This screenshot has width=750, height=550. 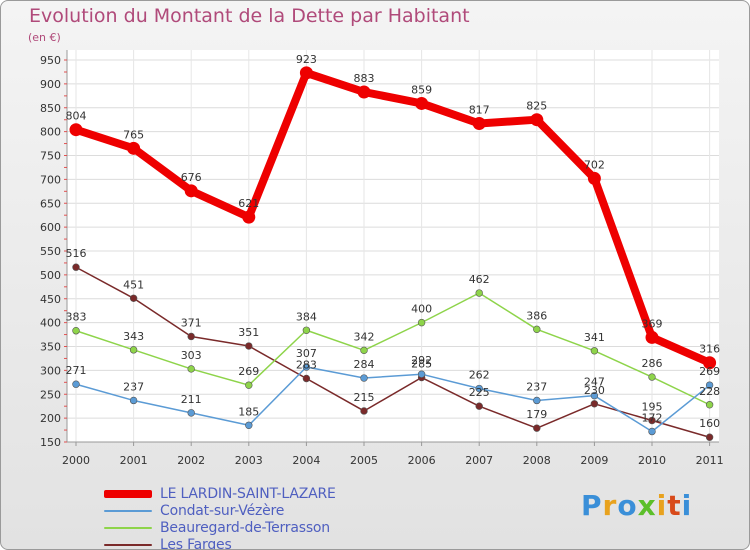 I want to click on x-tick-label: 2011, so click(x=710, y=460).